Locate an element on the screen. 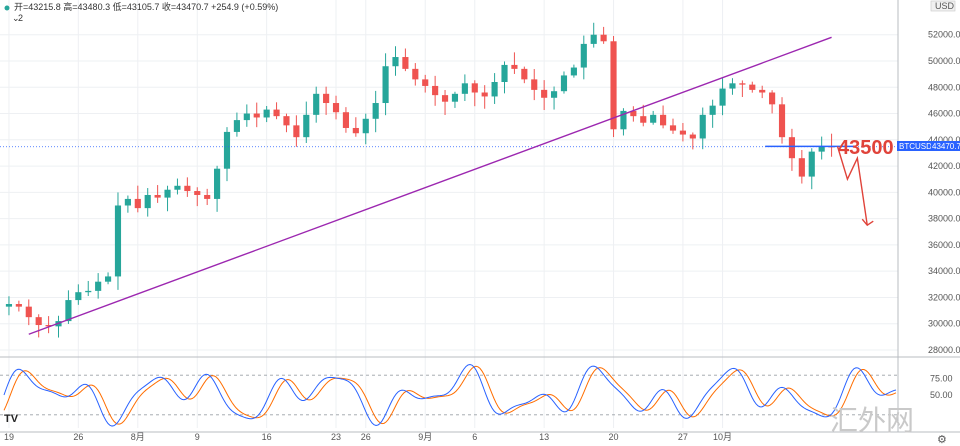 The image size is (960, 446). stoch-d-line is located at coordinates (450, 395).